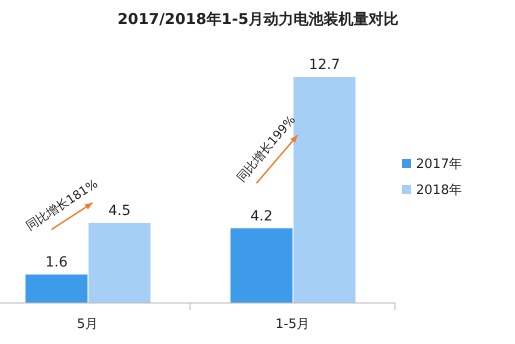 The height and width of the screenshot is (344, 515). What do you see at coordinates (324, 65) in the screenshot?
I see `data-label: 12.7` at bounding box center [324, 65].